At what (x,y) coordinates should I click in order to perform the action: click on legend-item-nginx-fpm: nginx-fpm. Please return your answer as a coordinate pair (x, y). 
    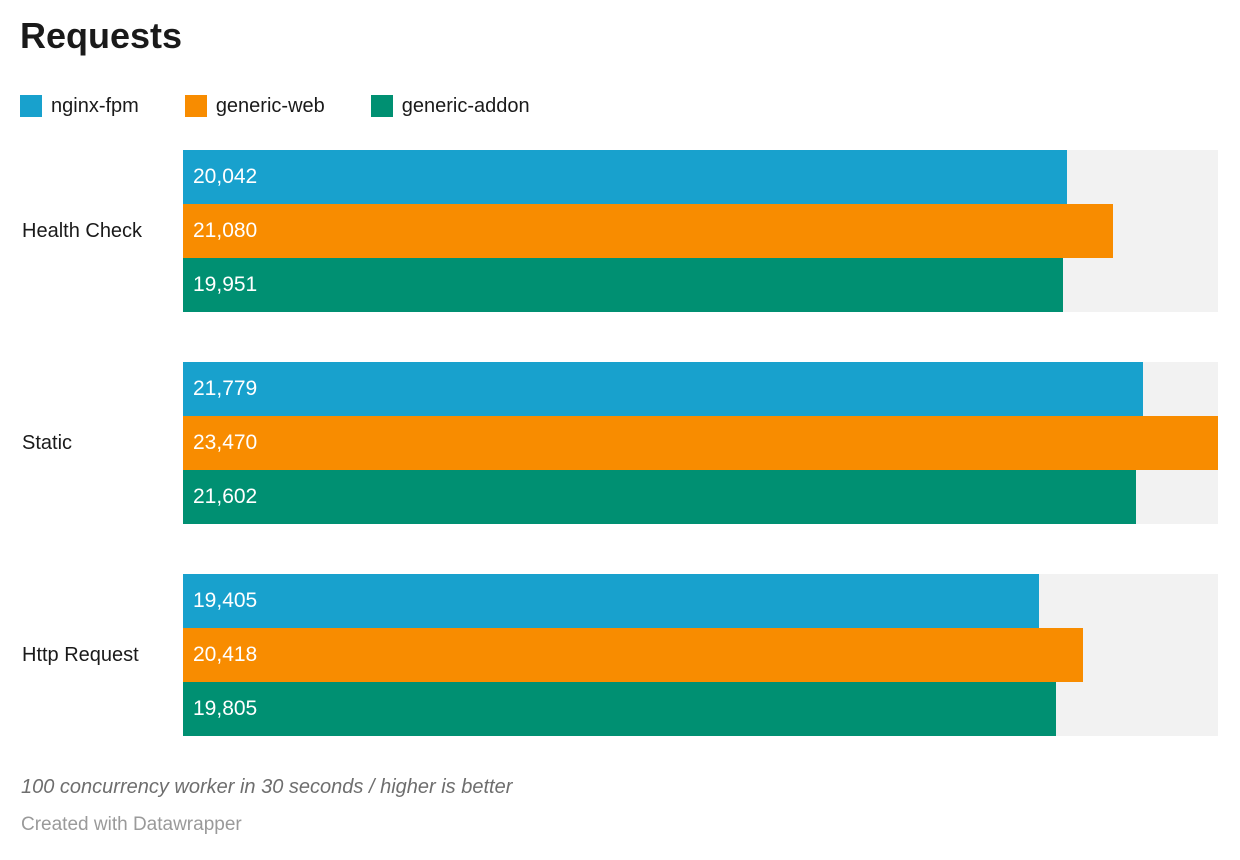
    Looking at the image, I should click on (79, 106).